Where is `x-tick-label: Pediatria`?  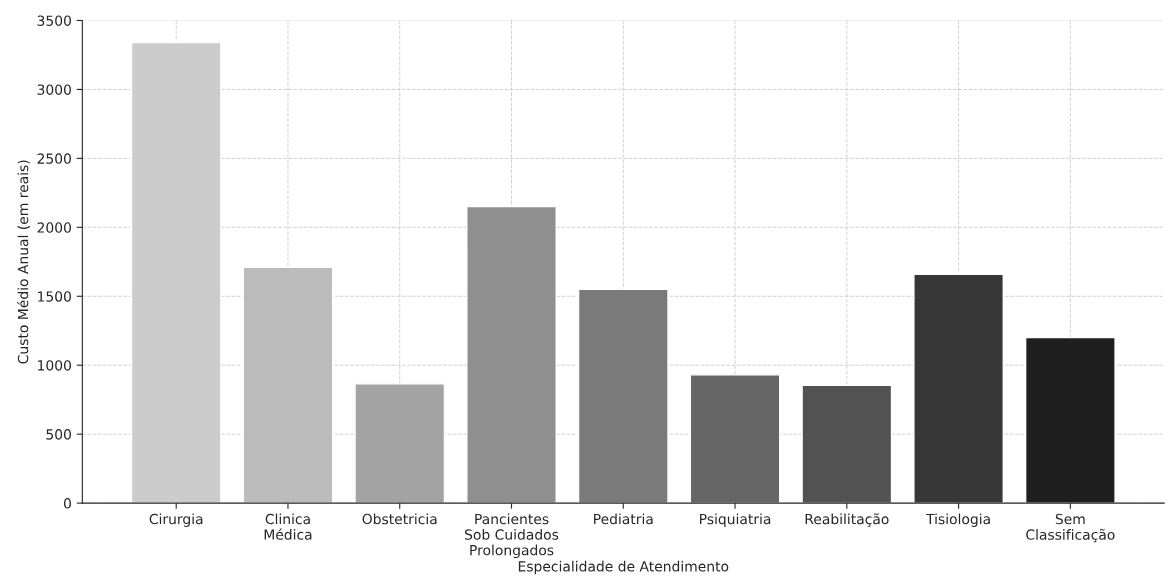
x-tick-label: Pediatria is located at coordinates (623, 519).